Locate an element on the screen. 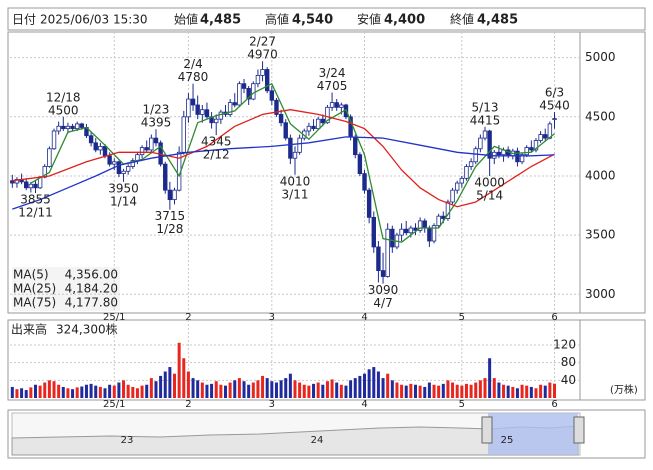 Image resolution: width=653 pixels, height=470 pixels. annotation-date: 2/27 is located at coordinates (262, 42).